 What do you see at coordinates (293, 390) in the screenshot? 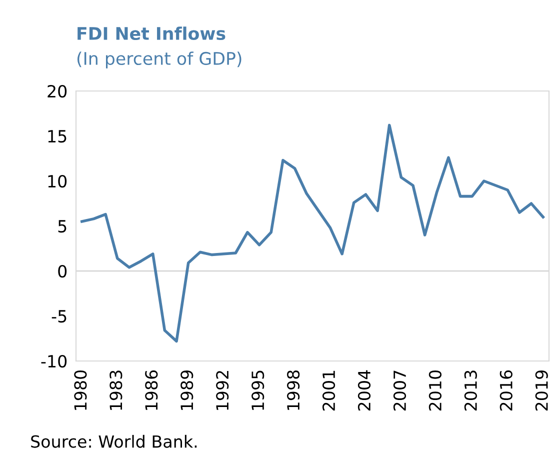
I see `x-tick-label: 1998` at bounding box center [293, 390].